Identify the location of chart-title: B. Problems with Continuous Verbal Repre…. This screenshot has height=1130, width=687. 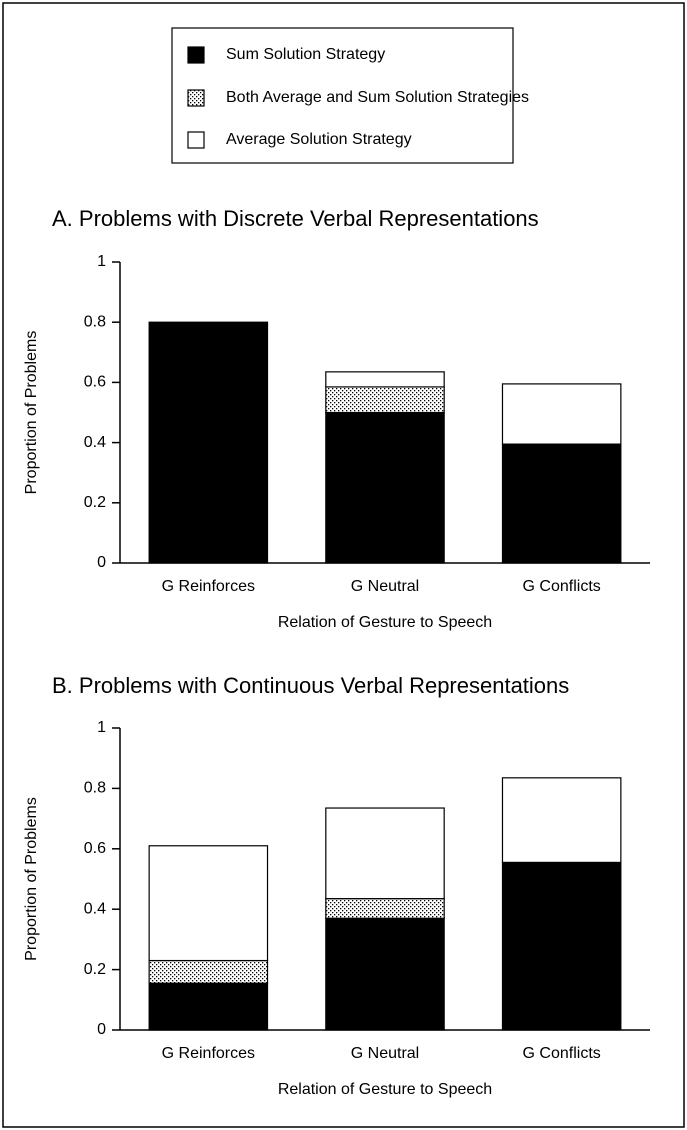
(310, 685).